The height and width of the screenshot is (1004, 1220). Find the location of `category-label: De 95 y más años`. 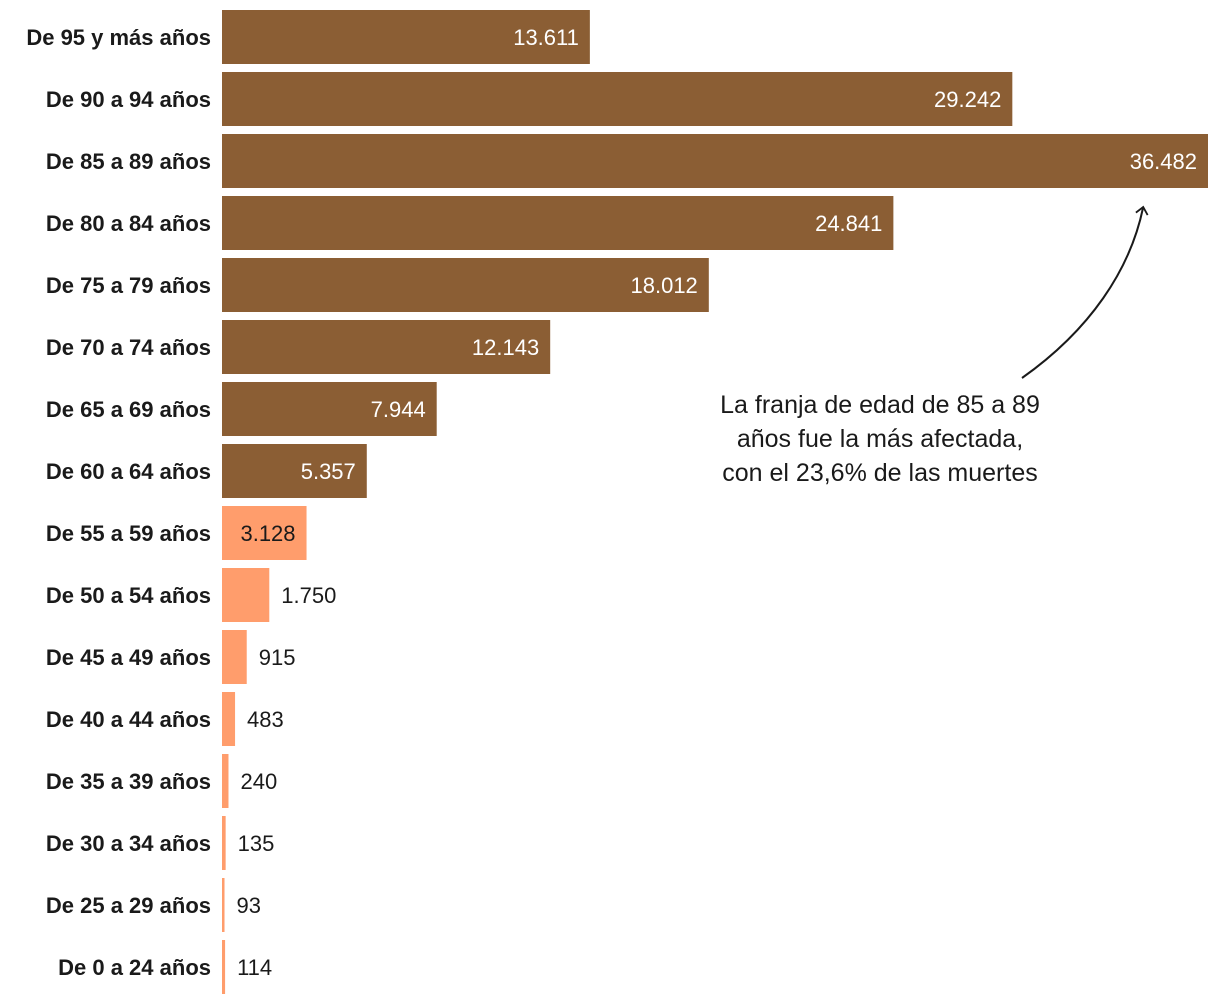

category-label: De 95 y más años is located at coordinates (118, 37).